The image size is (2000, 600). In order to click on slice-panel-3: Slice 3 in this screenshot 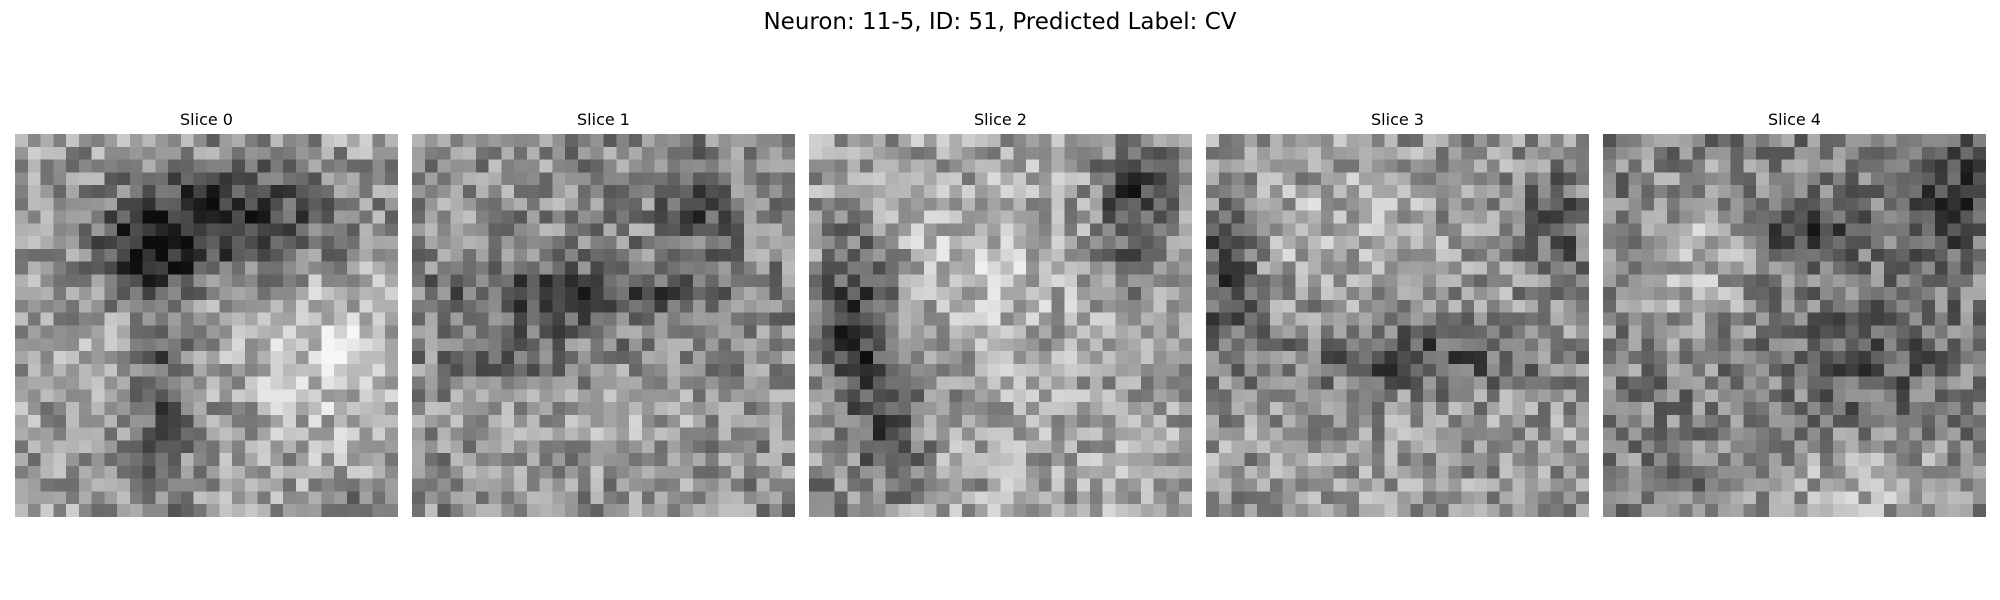, I will do `click(1397, 312)`.